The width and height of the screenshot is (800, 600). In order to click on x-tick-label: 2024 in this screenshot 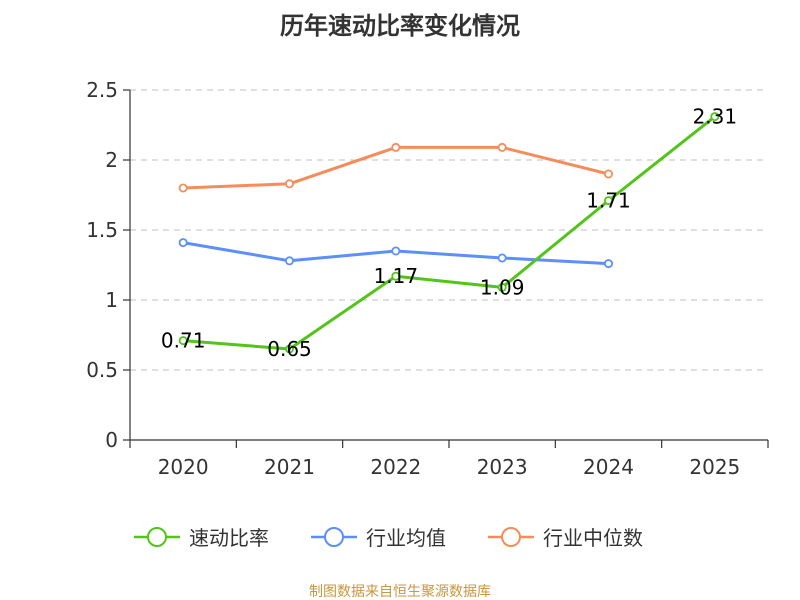, I will do `click(608, 467)`.